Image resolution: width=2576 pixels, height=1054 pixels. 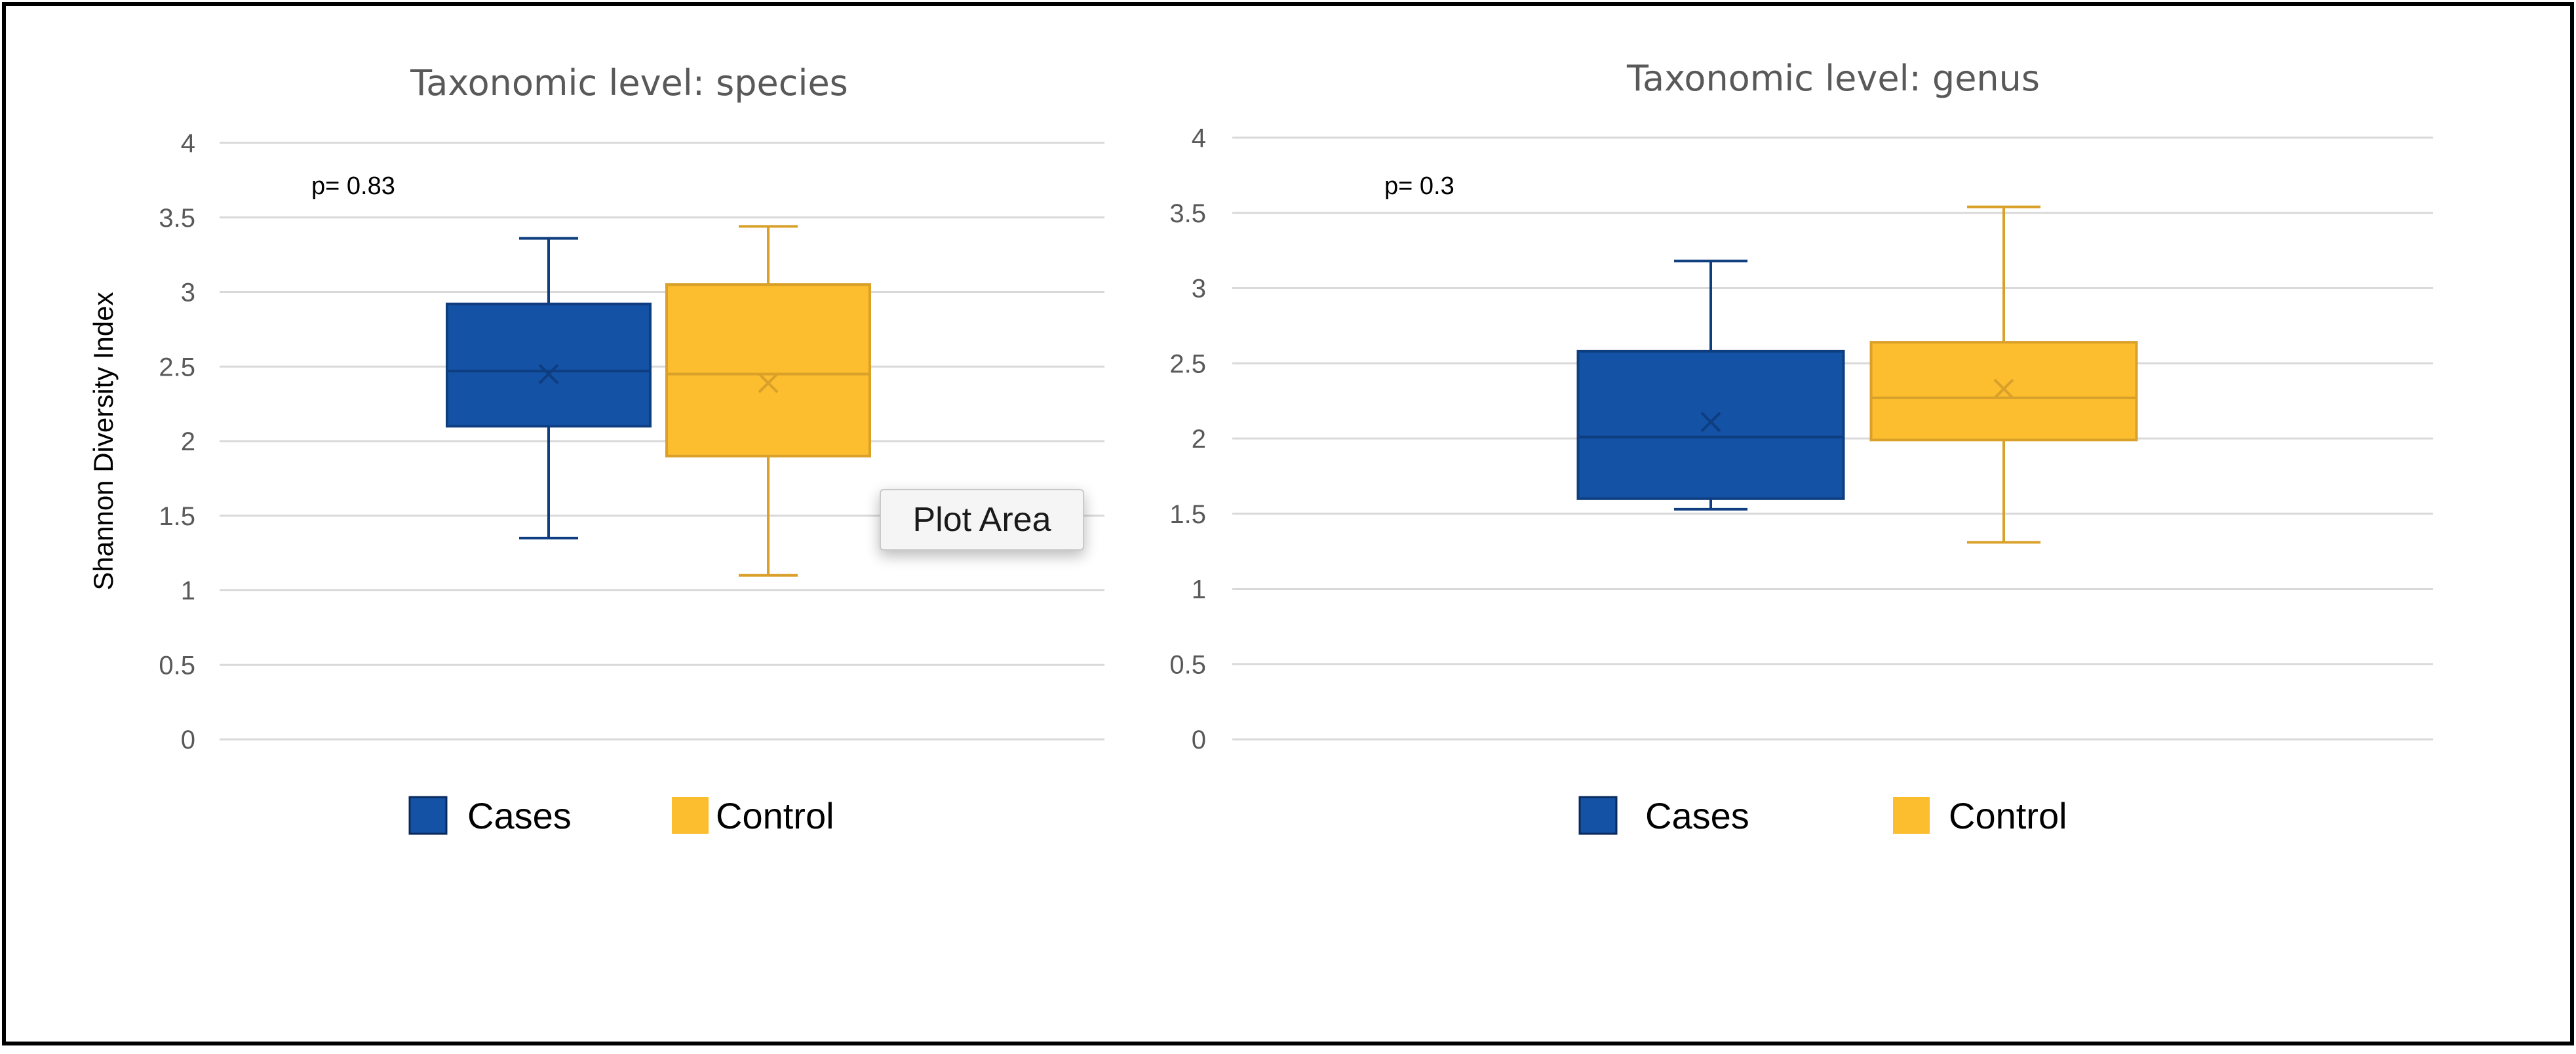 I want to click on chart-title: Taxonomic level: genus, so click(x=1833, y=78).